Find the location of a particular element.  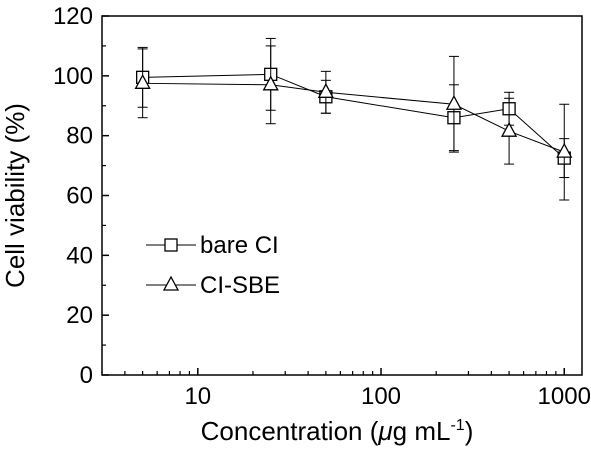

y-tick-label: 20 is located at coordinates (79, 315).